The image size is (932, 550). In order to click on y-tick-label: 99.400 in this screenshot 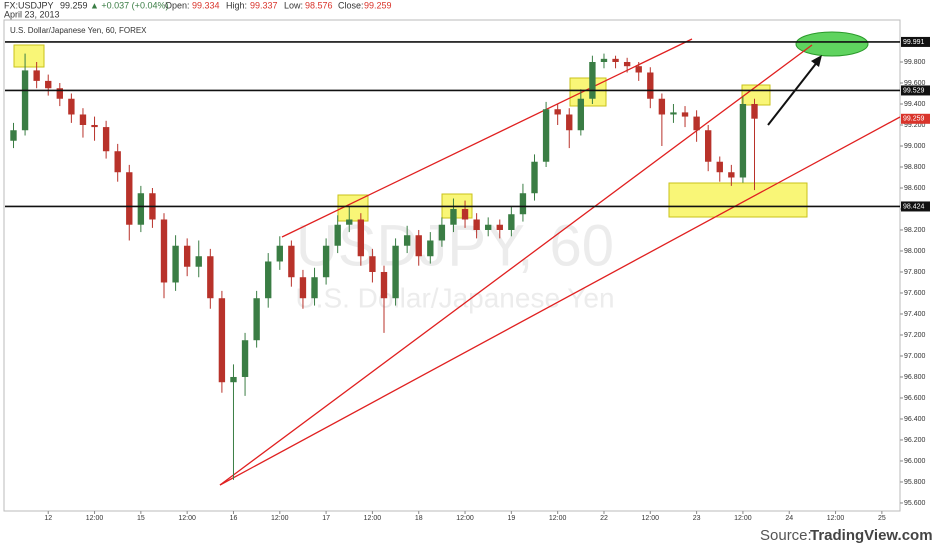, I will do `click(915, 104)`.